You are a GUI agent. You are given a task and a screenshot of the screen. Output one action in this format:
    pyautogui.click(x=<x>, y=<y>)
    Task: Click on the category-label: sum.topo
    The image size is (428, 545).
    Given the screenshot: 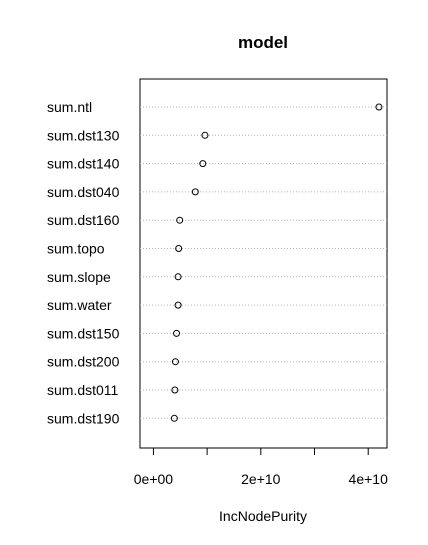 What is the action you would take?
    pyautogui.click(x=76, y=249)
    